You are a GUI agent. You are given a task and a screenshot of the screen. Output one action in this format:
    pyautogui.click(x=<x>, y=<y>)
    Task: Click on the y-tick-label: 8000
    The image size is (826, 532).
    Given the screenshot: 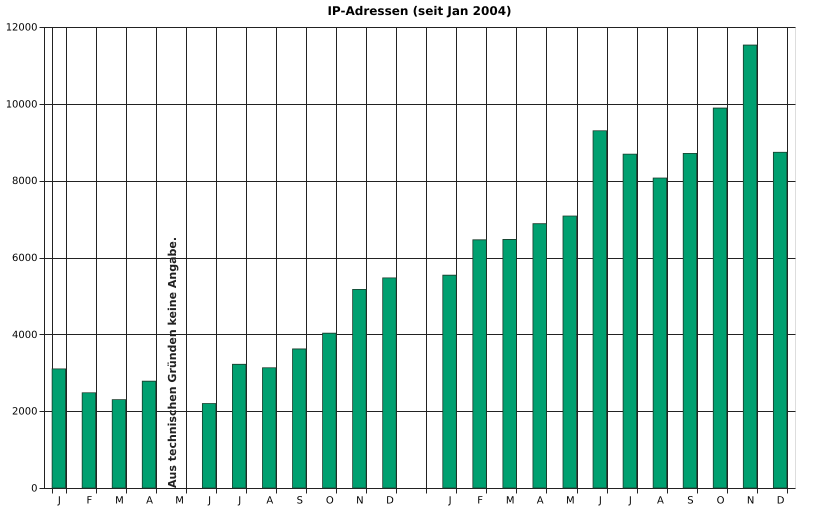 What is the action you would take?
    pyautogui.click(x=25, y=182)
    